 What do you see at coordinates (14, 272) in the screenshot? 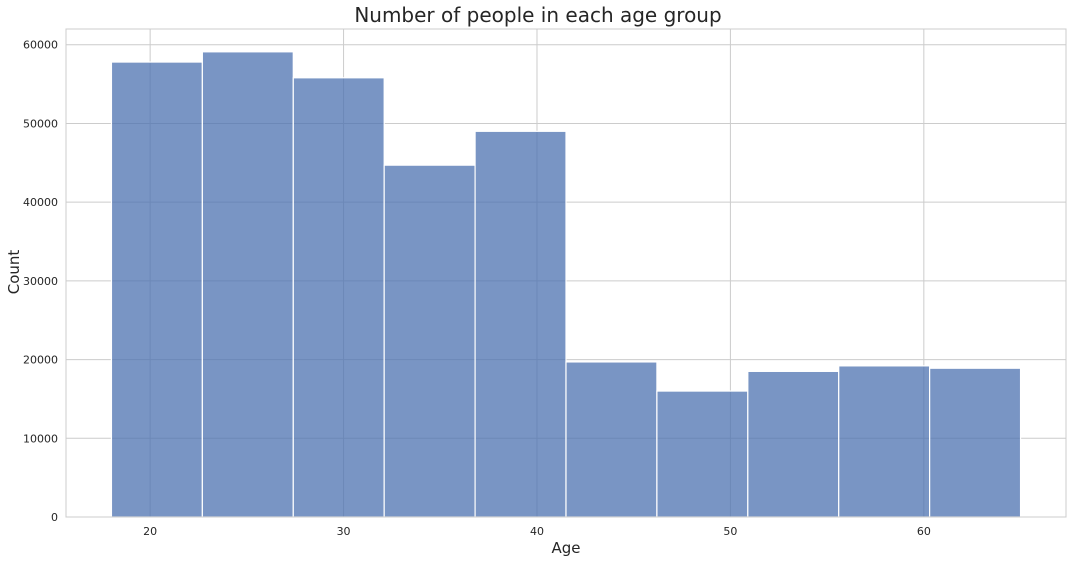
I see `y-axis-label: Count` at bounding box center [14, 272].